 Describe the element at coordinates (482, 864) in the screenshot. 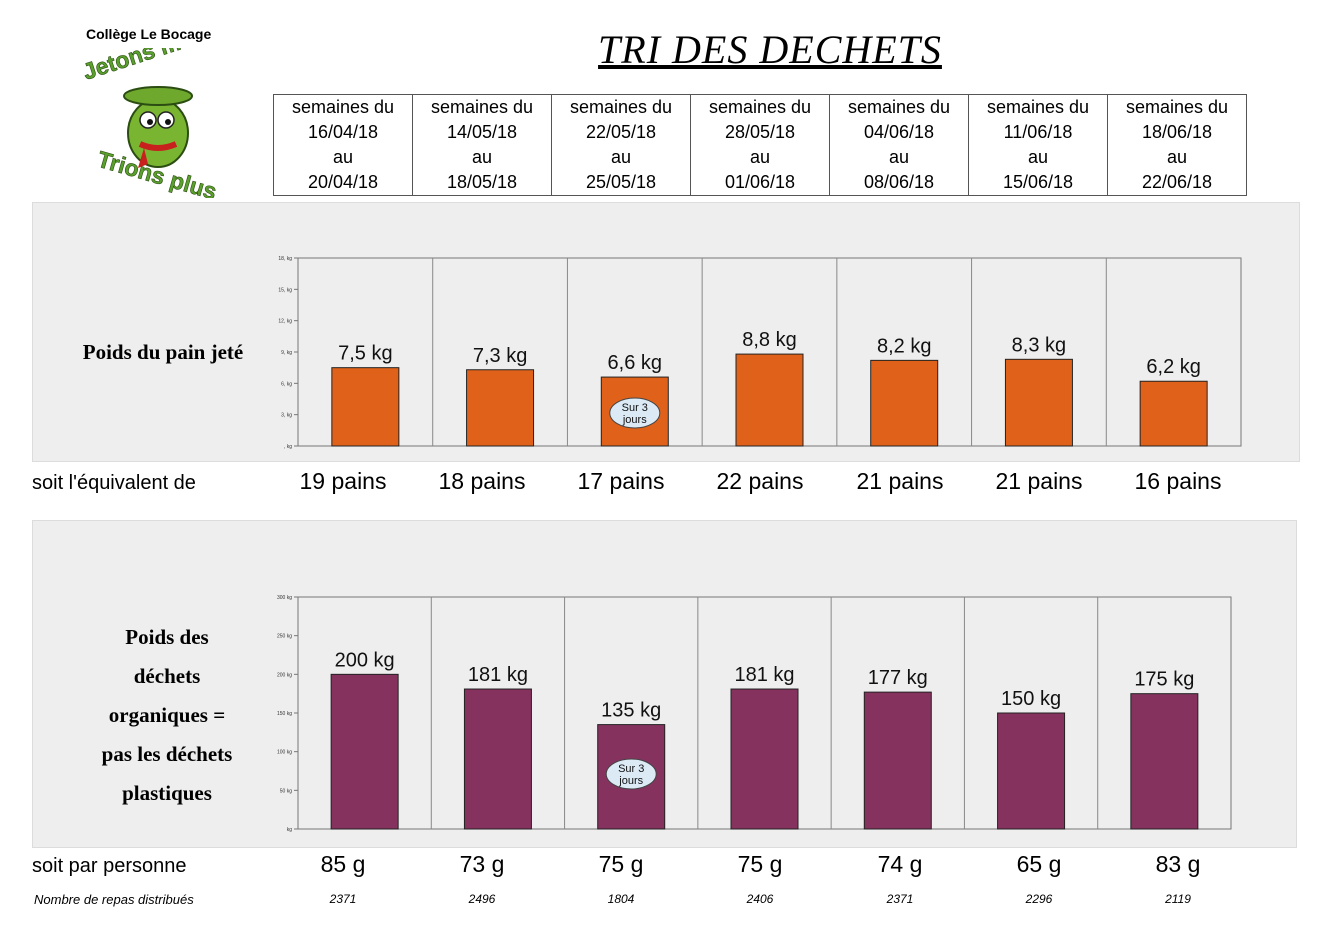

I see `per-person-value: 73 g` at that location.